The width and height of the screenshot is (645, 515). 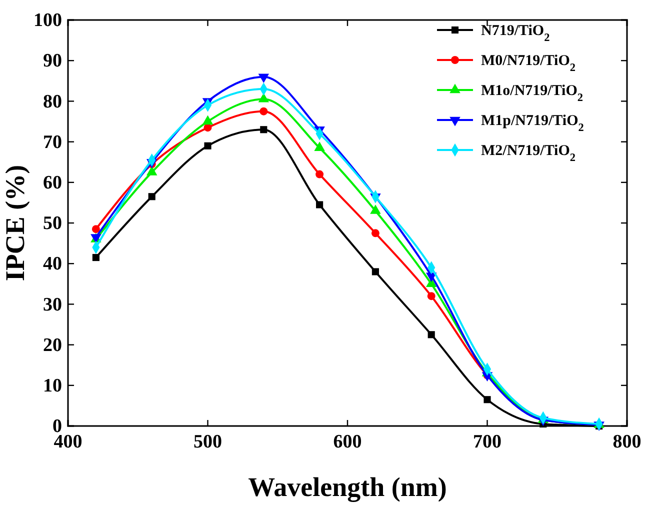 I want to click on y-tick-label: 40, so click(x=52, y=264).